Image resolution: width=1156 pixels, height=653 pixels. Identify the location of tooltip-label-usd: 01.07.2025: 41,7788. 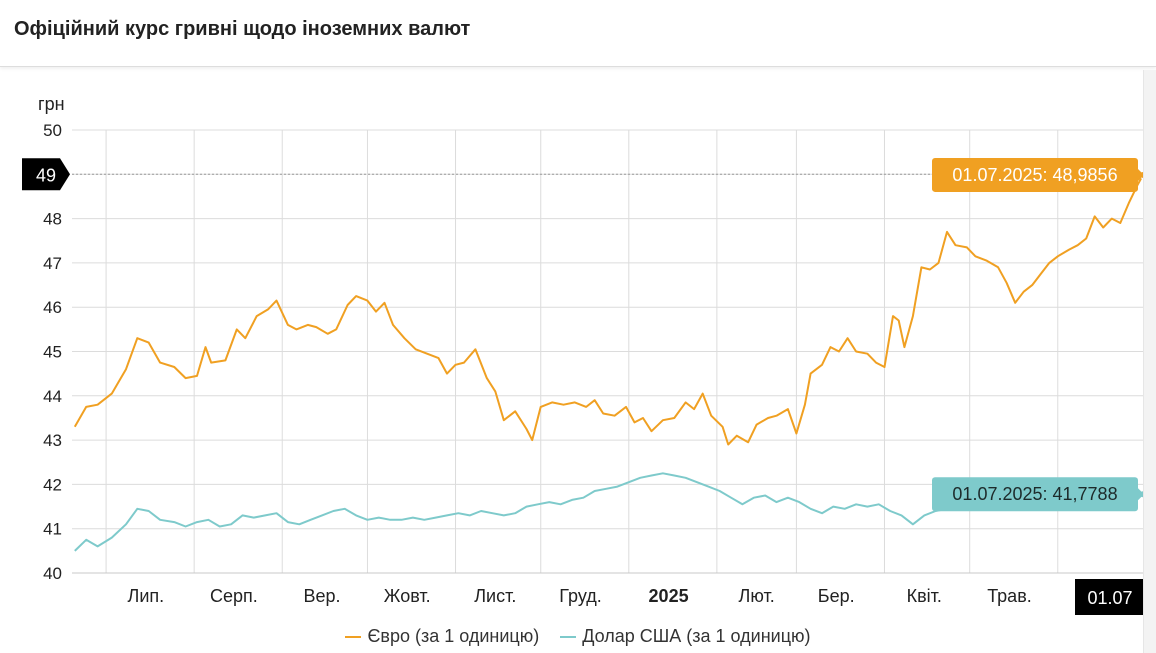
(1034, 494).